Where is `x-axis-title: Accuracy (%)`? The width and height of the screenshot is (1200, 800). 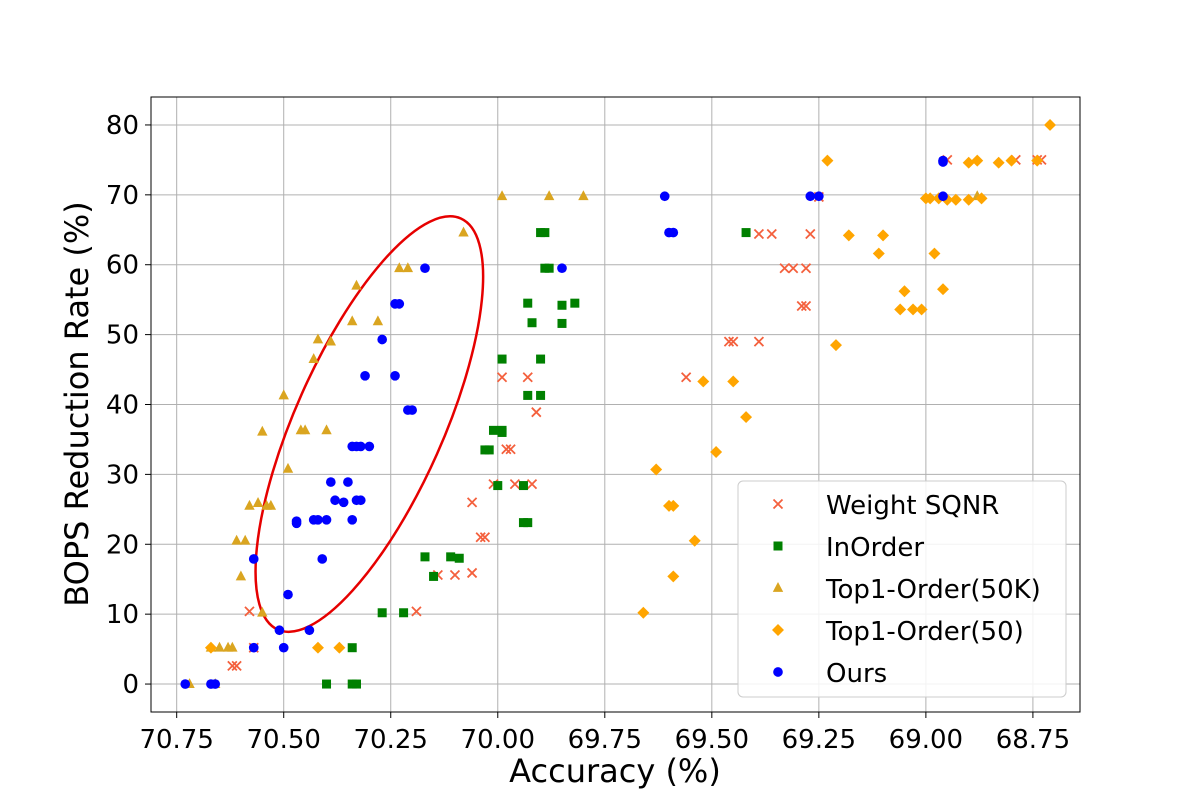 x-axis-title: Accuracy (%) is located at coordinates (615, 771).